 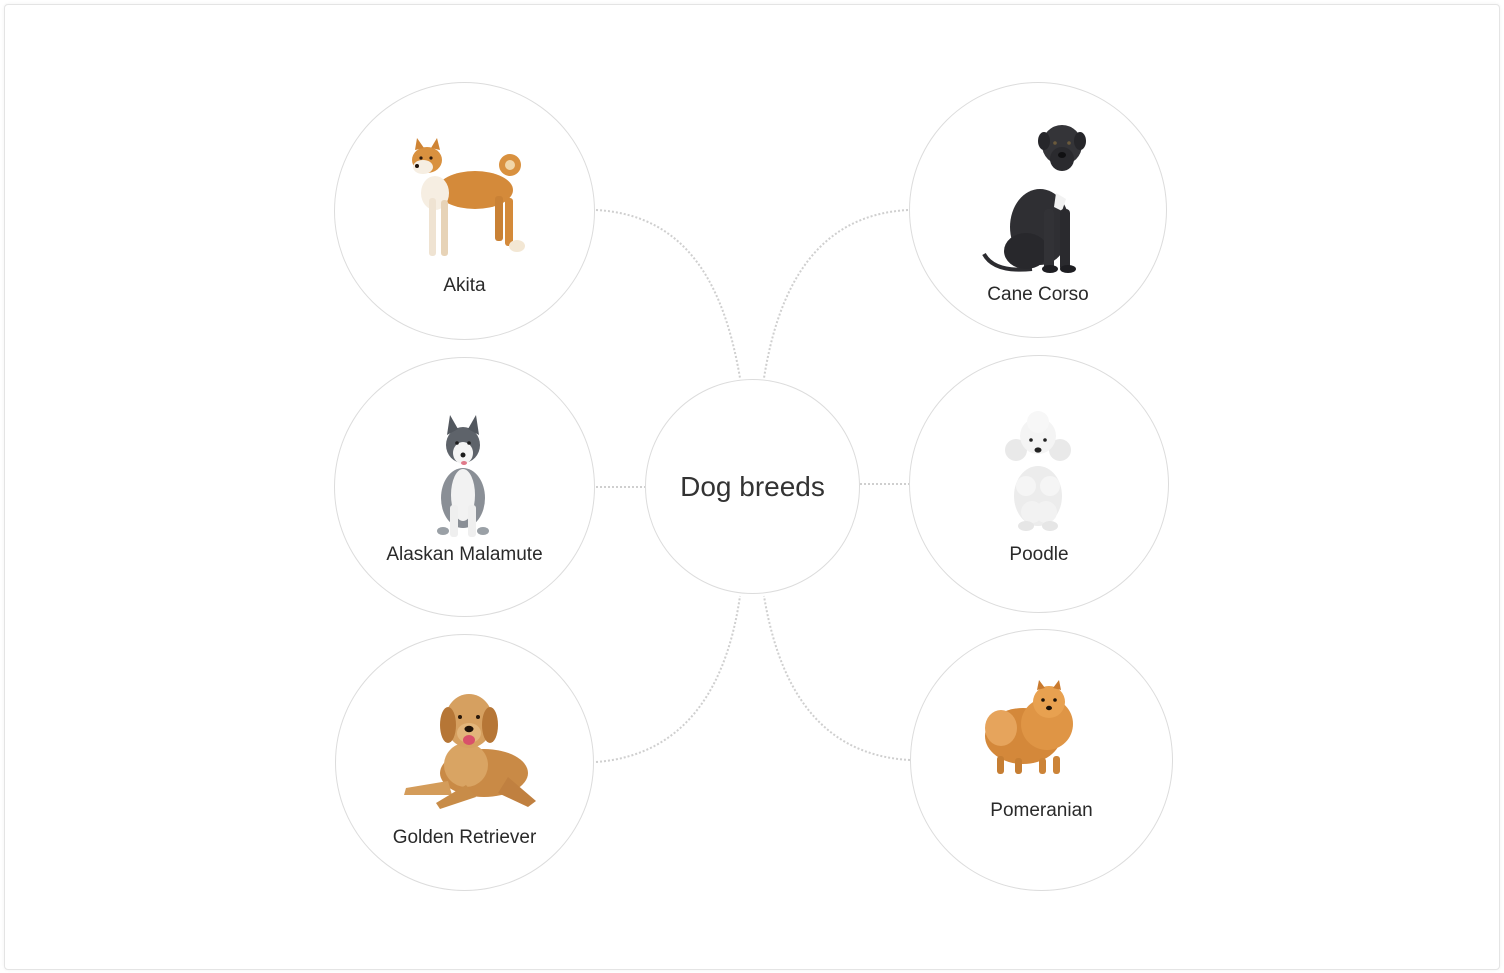 I want to click on node-pomeranian: Pomeranian, so click(x=1041, y=760).